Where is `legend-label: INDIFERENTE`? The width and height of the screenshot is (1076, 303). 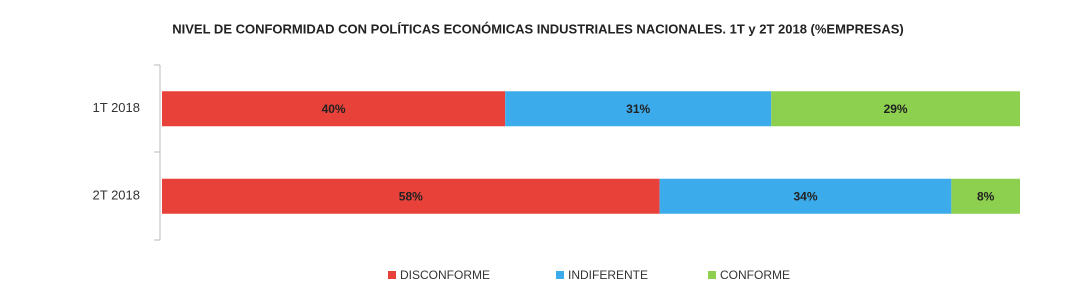
legend-label: INDIFERENTE is located at coordinates (608, 275).